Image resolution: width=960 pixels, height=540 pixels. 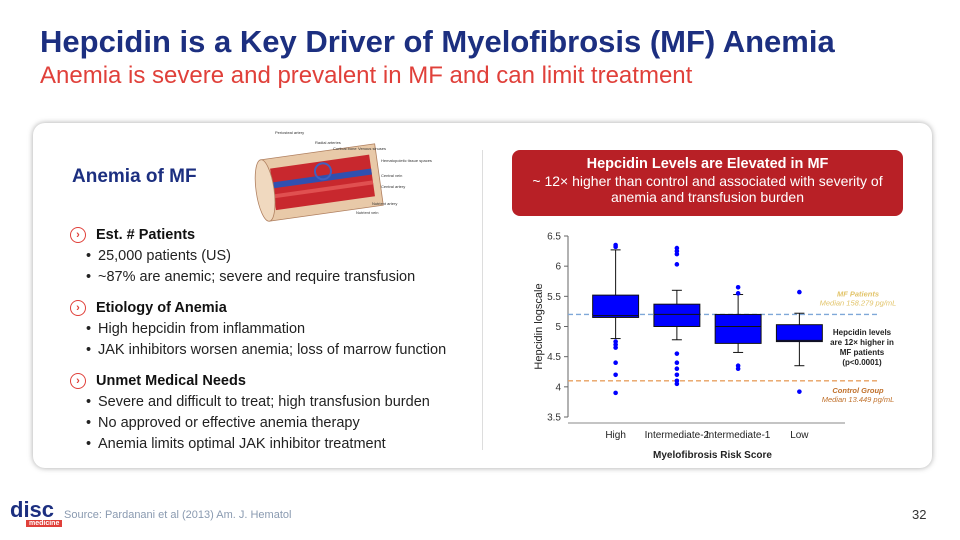 I want to click on bullet: 25,000 patients (US), so click(x=272, y=256).